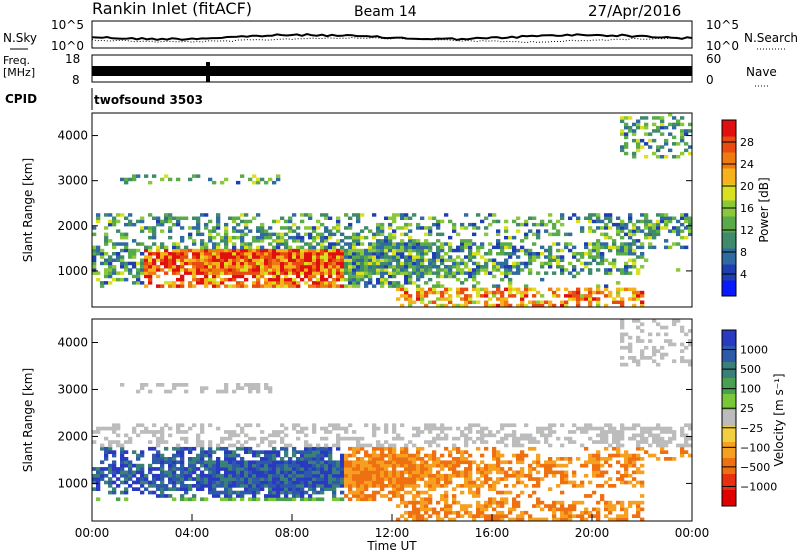 This screenshot has width=800, height=554. What do you see at coordinates (72, 226) in the screenshot?
I see `power-ytick-label: 2000` at bounding box center [72, 226].